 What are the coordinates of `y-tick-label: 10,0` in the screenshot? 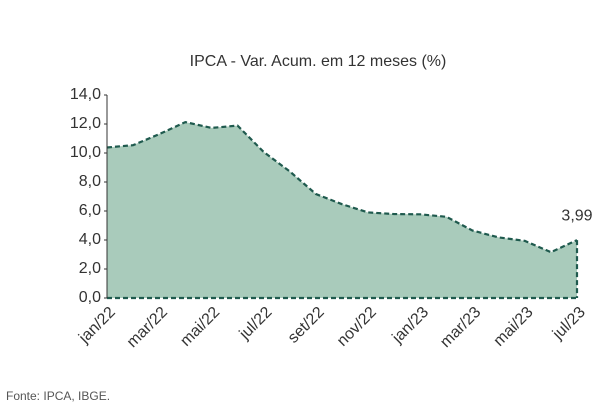 It's located at (85, 152).